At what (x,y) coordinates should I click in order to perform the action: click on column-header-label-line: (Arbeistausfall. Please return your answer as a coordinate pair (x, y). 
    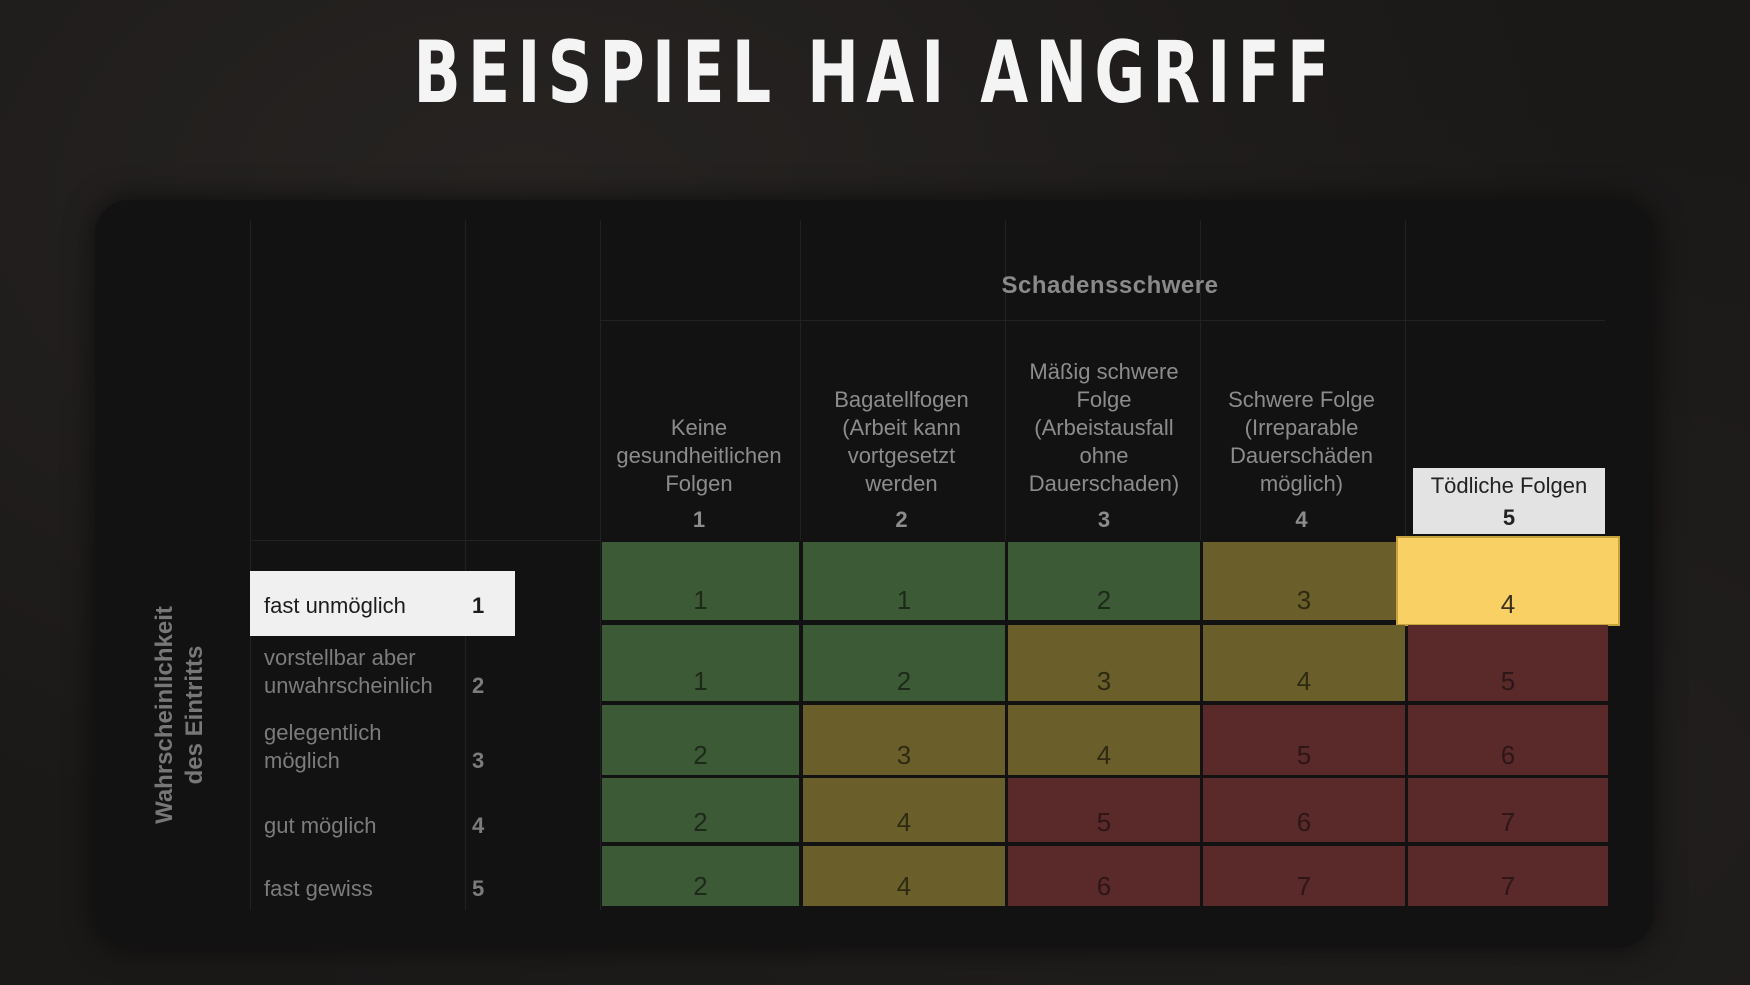
    Looking at the image, I should click on (1104, 427).